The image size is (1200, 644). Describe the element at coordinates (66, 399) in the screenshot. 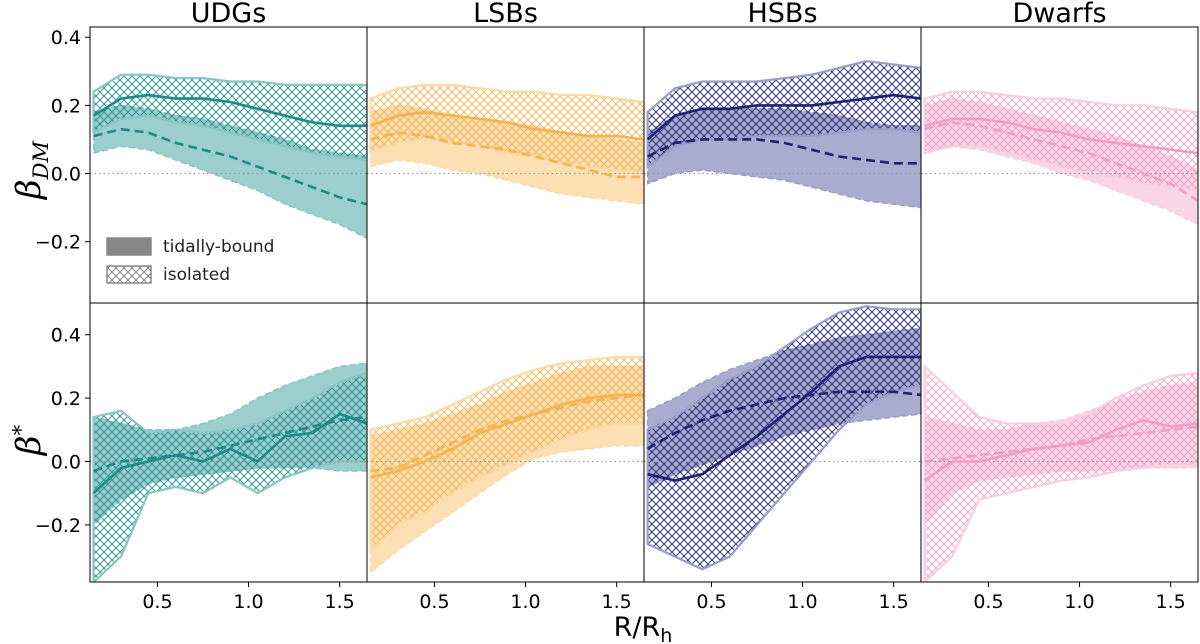

I see `y-tick-label-star-1: 0.2` at that location.